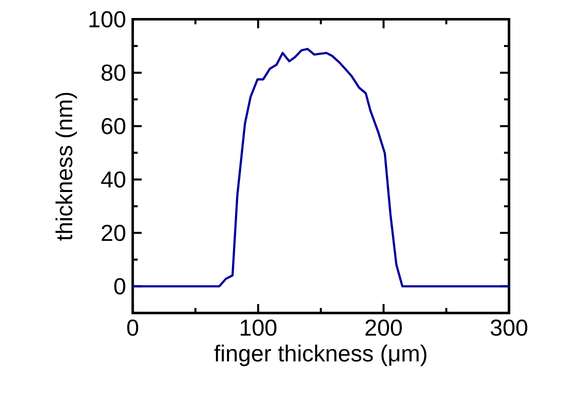  What do you see at coordinates (132, 328) in the screenshot?
I see `x-tick-label: 0` at bounding box center [132, 328].